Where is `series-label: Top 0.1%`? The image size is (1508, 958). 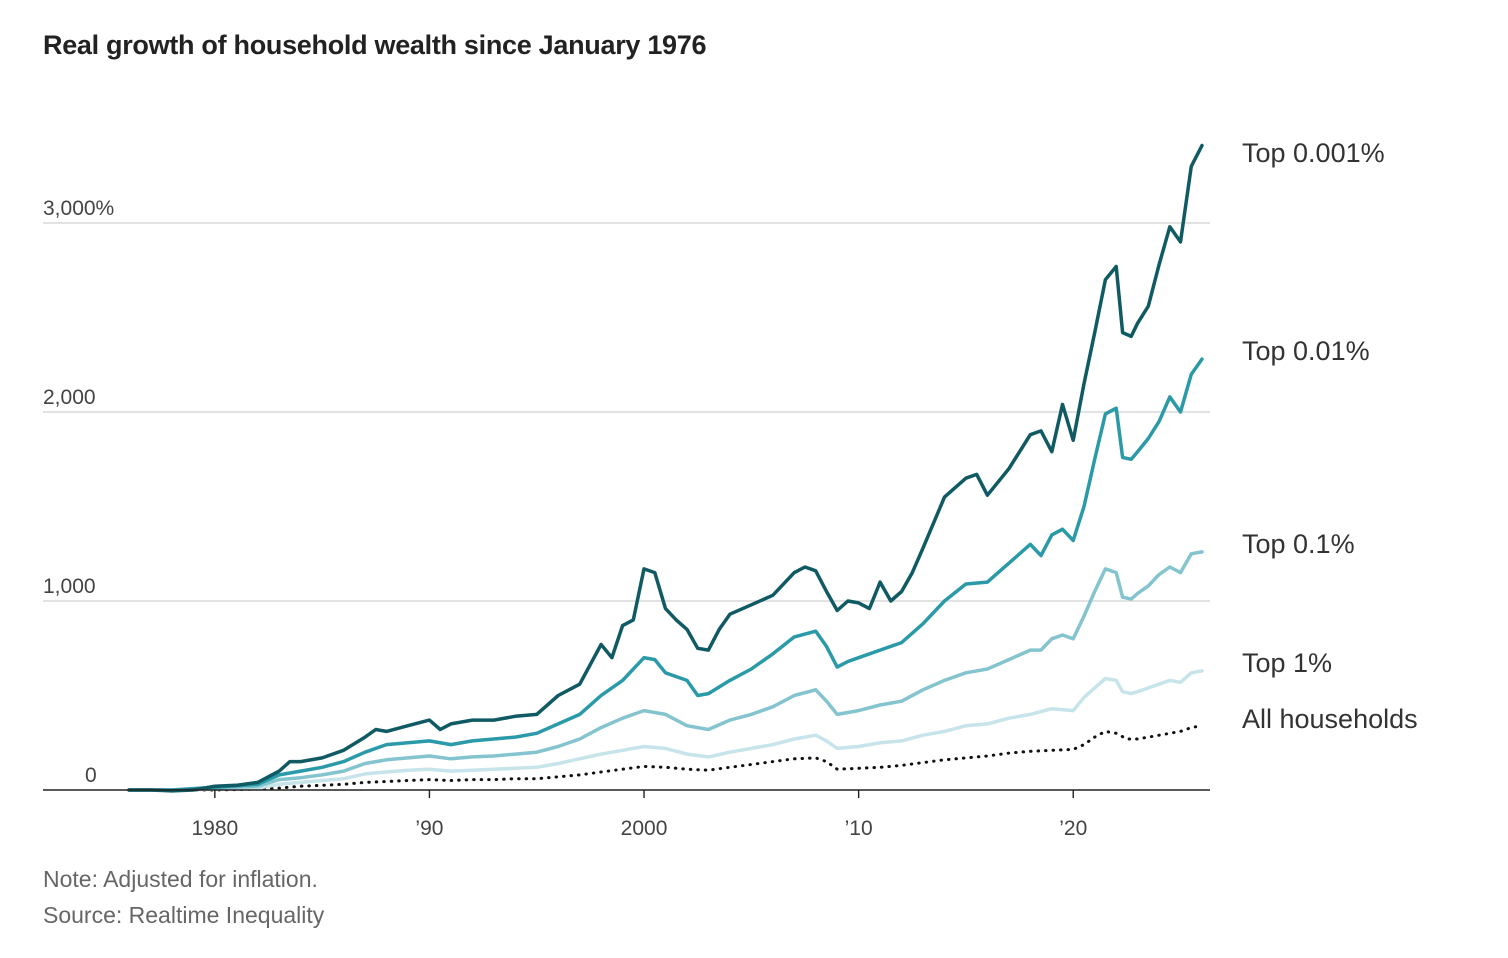 series-label: Top 0.1% is located at coordinates (1298, 544).